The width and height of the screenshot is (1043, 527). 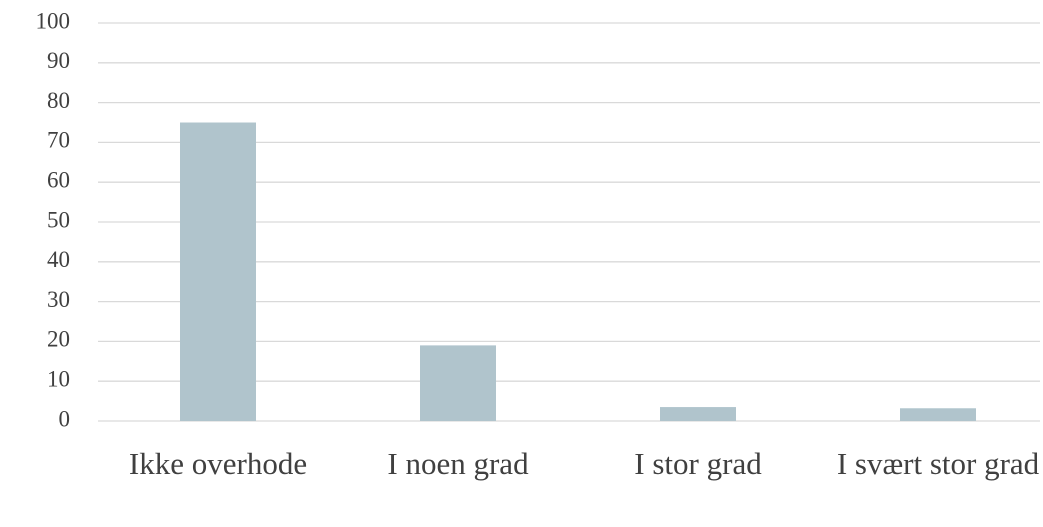 I want to click on y-tick-label: 90, so click(x=58, y=60).